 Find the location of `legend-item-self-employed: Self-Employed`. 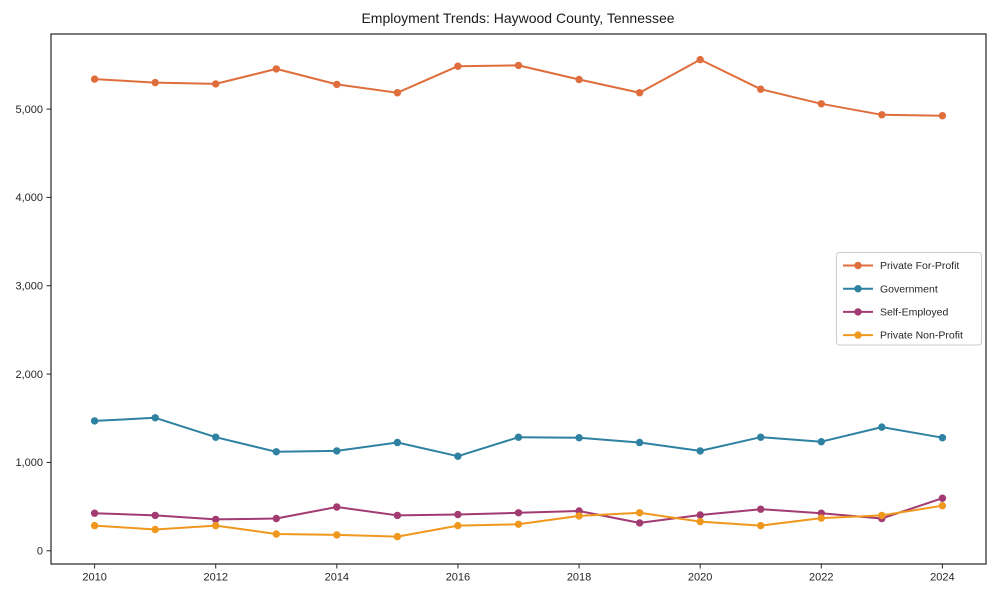

legend-item-self-employed: Self-Employed is located at coordinates (895, 313).